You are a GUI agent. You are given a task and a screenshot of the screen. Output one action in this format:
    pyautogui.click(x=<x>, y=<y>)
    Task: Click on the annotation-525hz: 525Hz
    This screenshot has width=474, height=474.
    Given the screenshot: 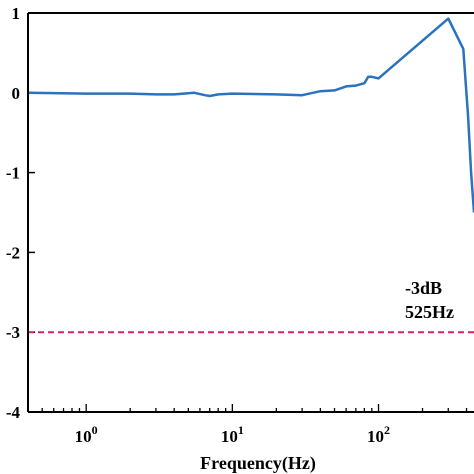 What is the action you would take?
    pyautogui.click(x=429, y=312)
    